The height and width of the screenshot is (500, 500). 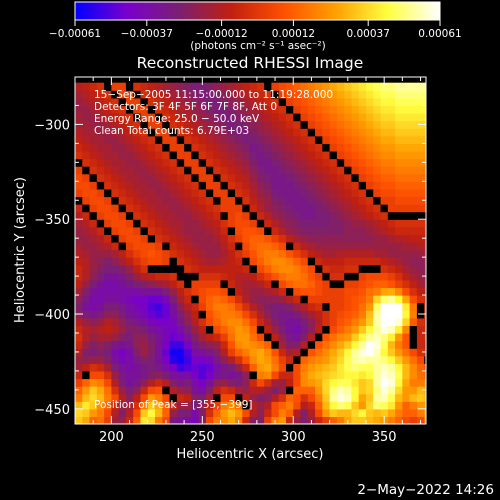 What do you see at coordinates (367, 34) in the screenshot?
I see `colorbar-tick-label: 0.00037` at bounding box center [367, 34].